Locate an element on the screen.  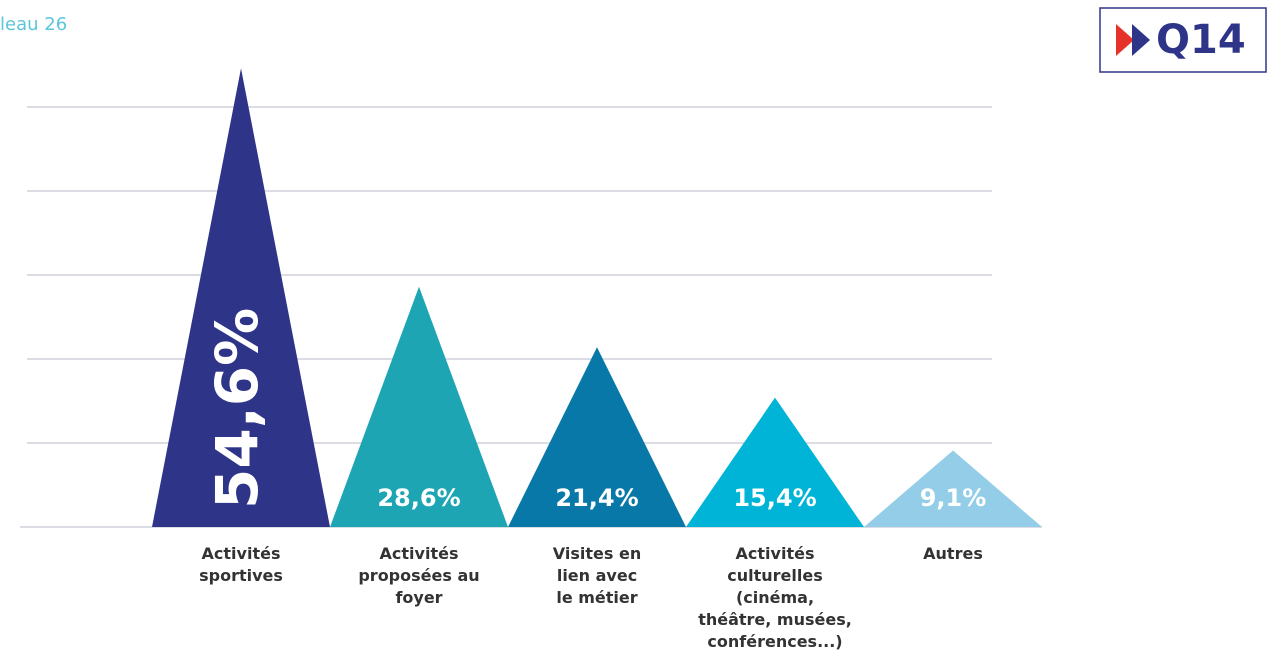
badge: Q14 is located at coordinates (1183, 40).